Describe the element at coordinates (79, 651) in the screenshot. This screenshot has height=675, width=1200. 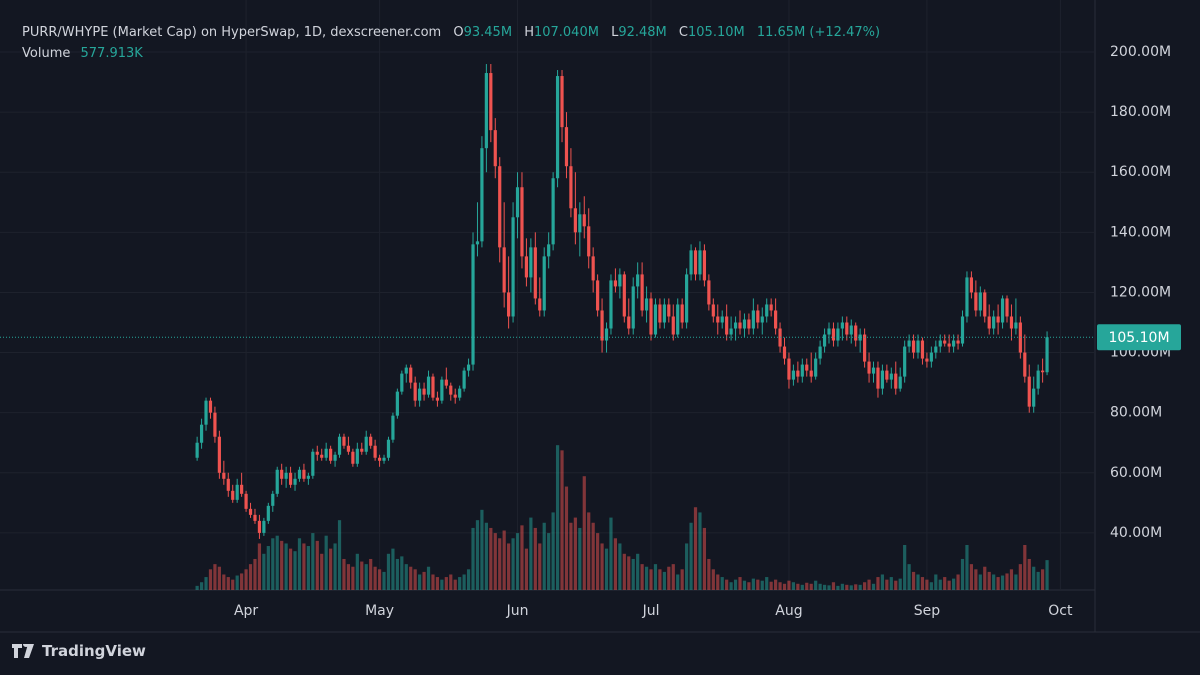
I see `watermark: TradingView` at that location.